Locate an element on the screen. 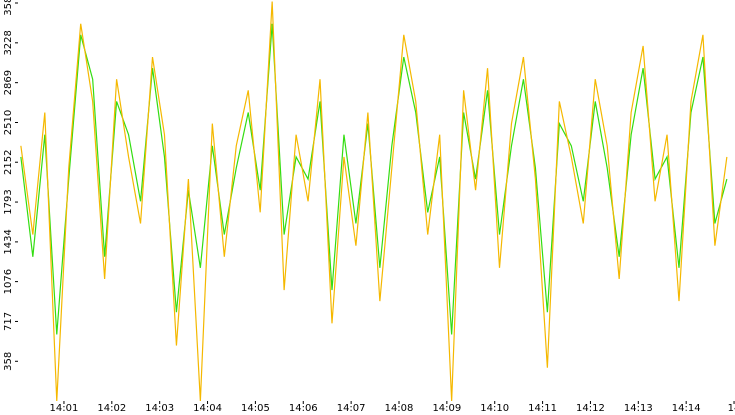 This screenshot has height=415, width=735. x-tick-label: 14:11 is located at coordinates (542, 408).